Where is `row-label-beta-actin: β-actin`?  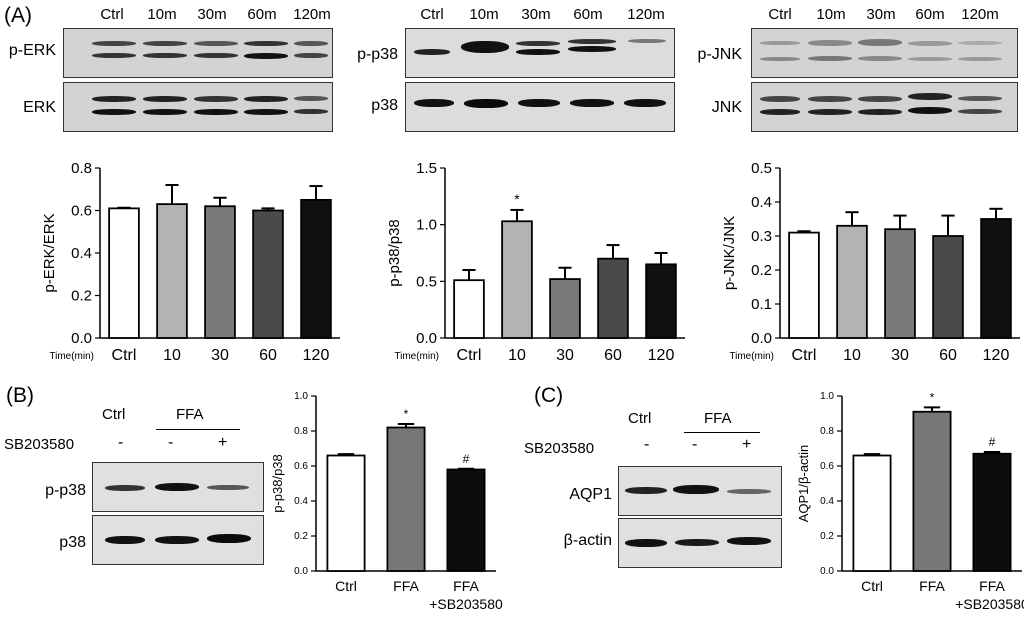 row-label-beta-actin: β-actin is located at coordinates (587, 540).